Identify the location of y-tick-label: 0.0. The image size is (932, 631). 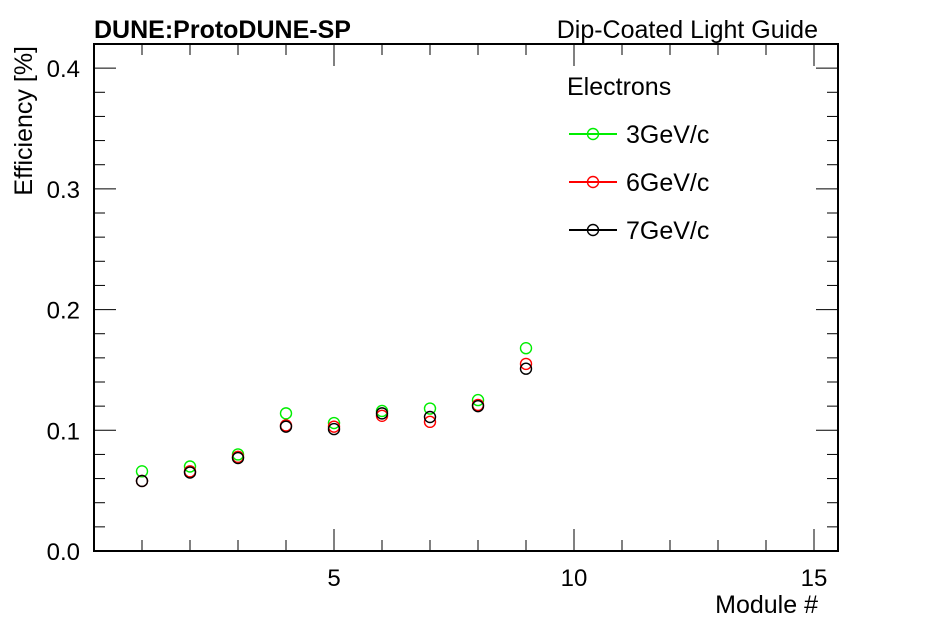
(63, 552).